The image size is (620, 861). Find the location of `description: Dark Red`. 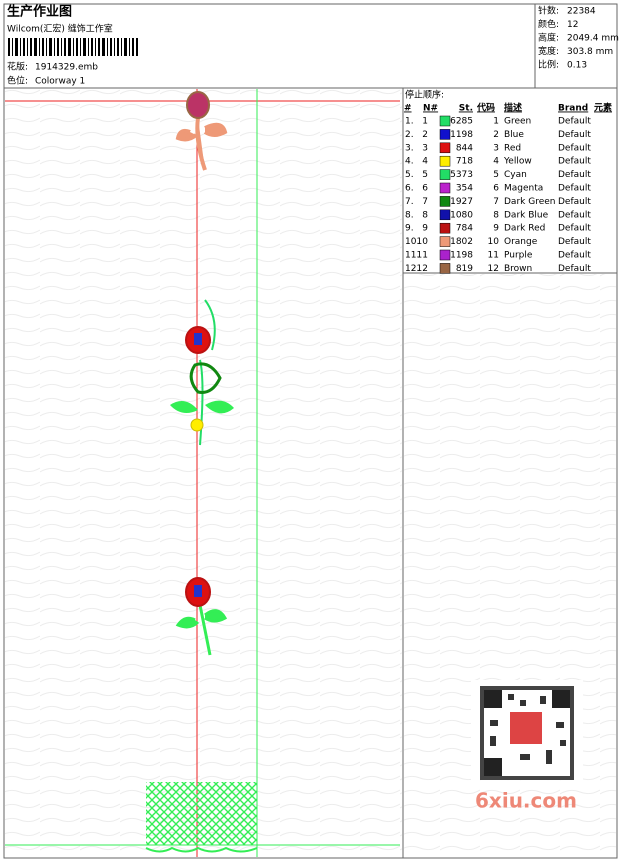

description: Dark Red is located at coordinates (524, 229).